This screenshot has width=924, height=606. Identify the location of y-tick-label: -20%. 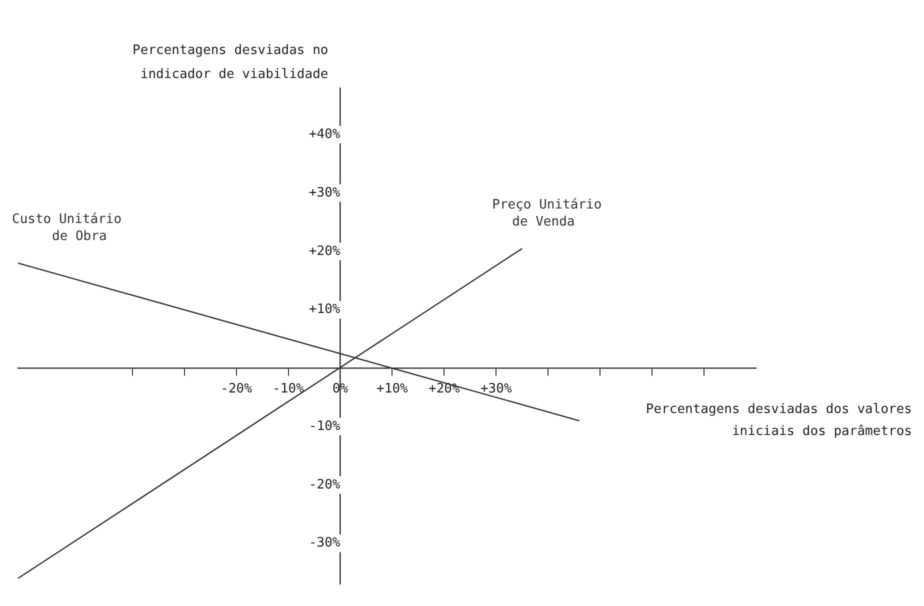
(324, 484).